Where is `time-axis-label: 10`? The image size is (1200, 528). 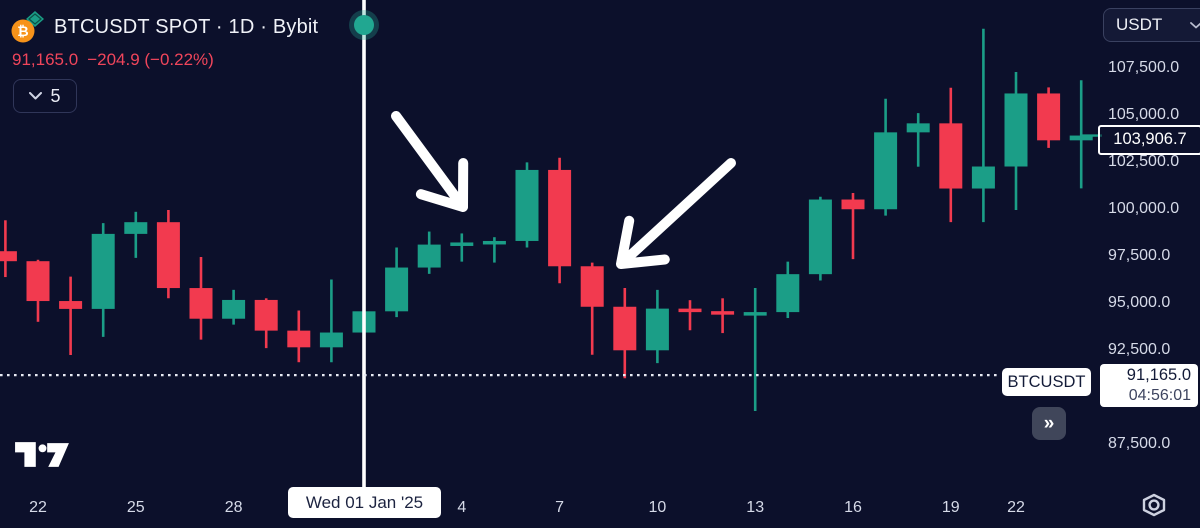
time-axis-label: 10 is located at coordinates (657, 507).